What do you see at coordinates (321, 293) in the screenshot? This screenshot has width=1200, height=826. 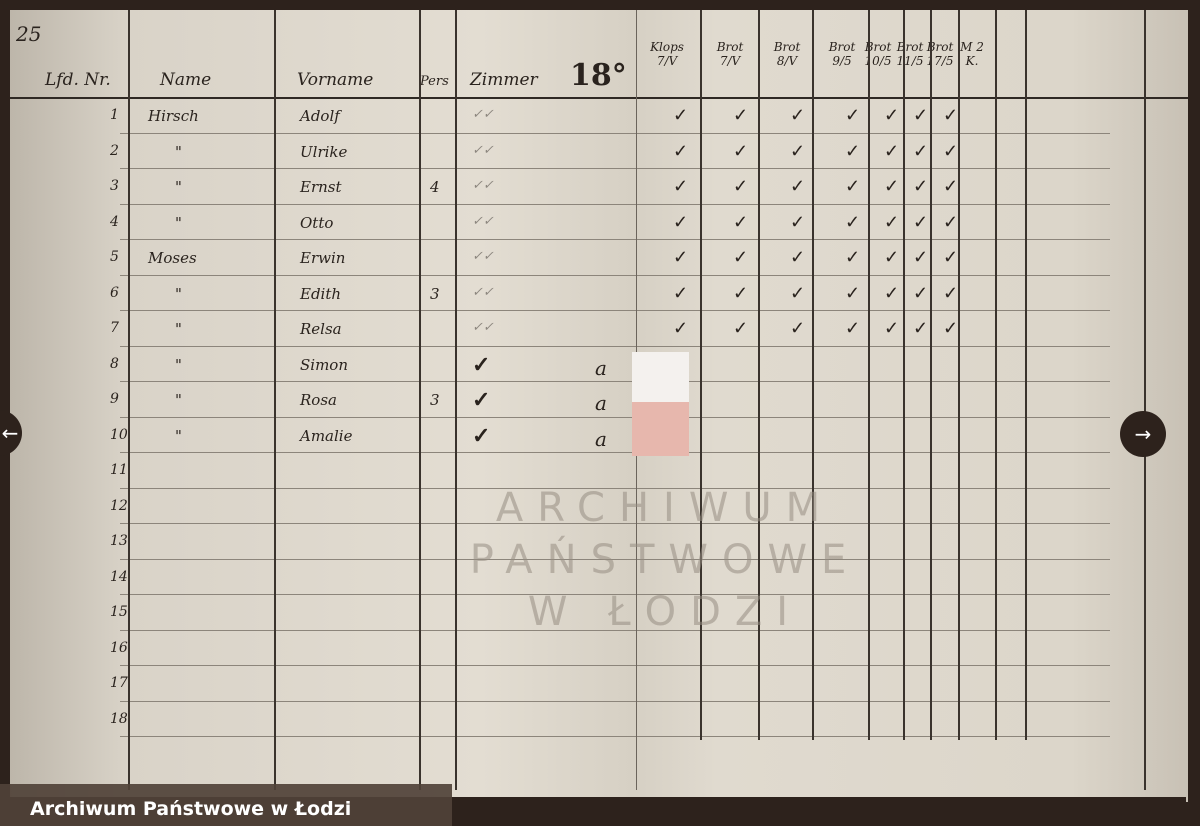 I see `row-vorname: Edith` at bounding box center [321, 293].